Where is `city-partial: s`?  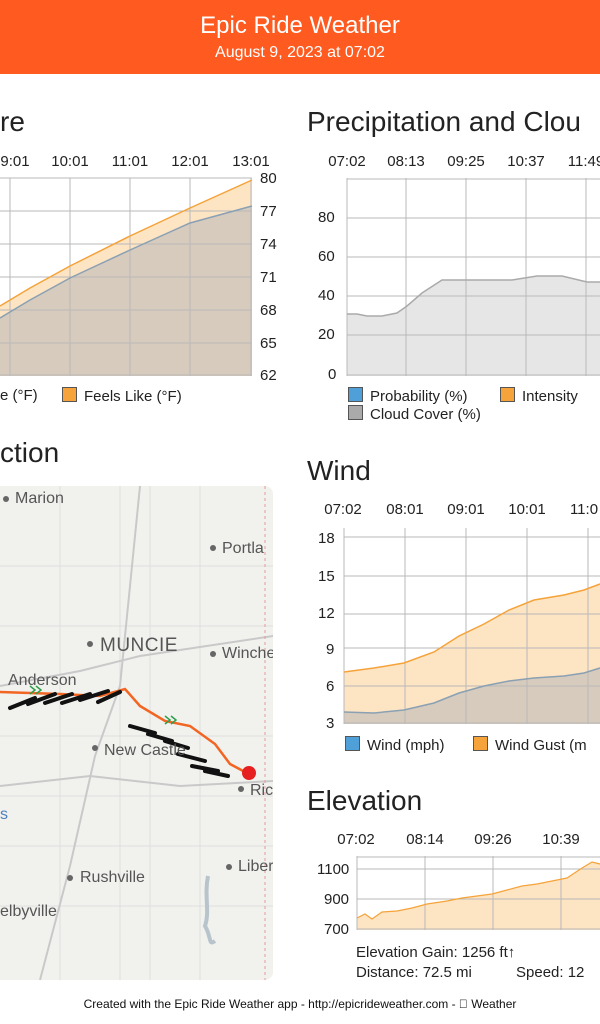 city-partial: s is located at coordinates (4, 814).